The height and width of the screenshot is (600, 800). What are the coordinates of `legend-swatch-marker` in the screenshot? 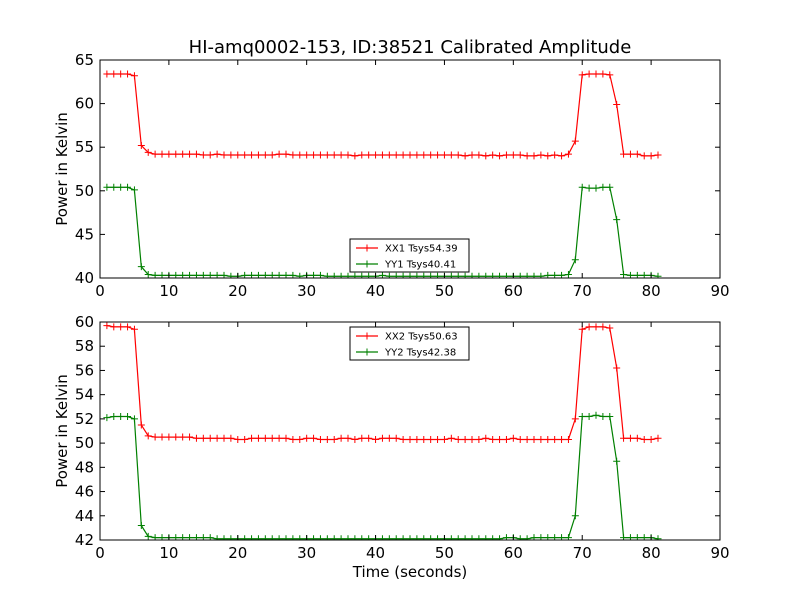 It's located at (367, 352).